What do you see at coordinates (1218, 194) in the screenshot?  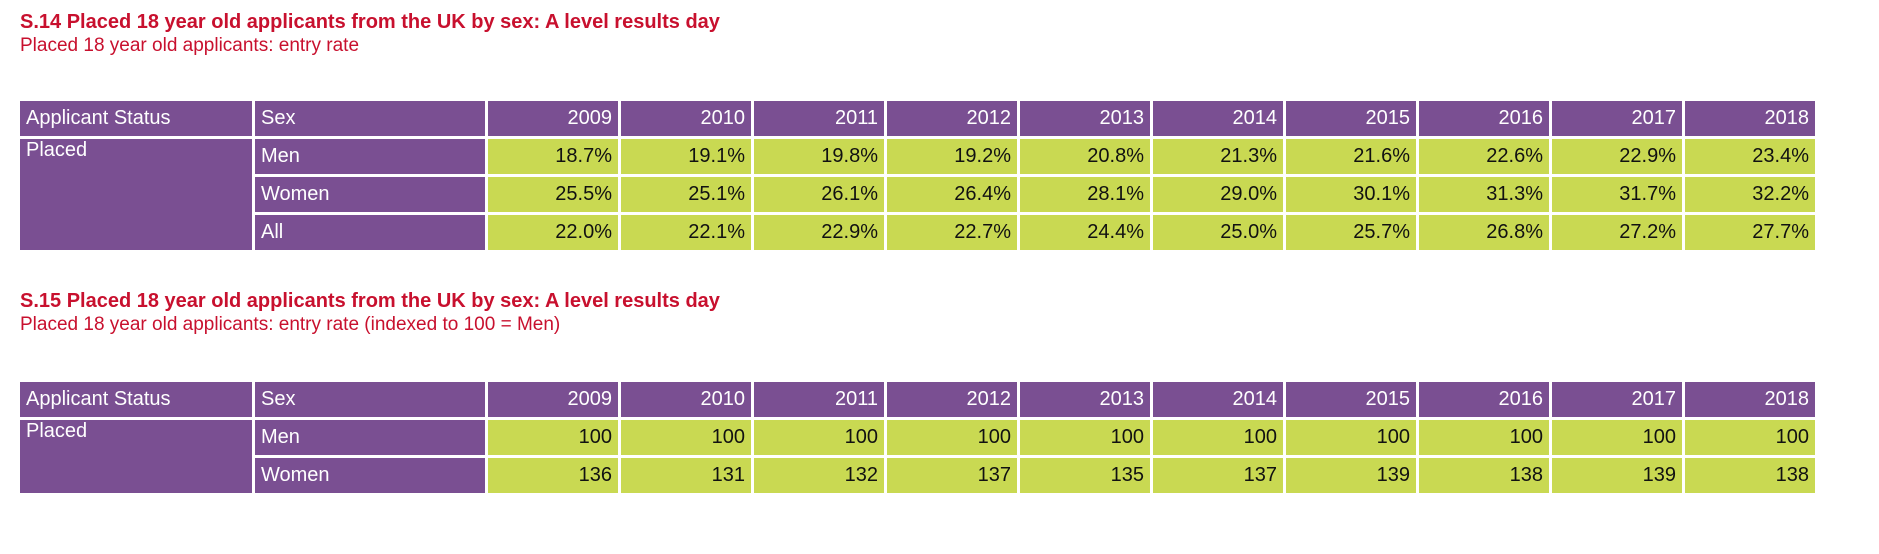 I see `value-cell: 29.0%` at bounding box center [1218, 194].